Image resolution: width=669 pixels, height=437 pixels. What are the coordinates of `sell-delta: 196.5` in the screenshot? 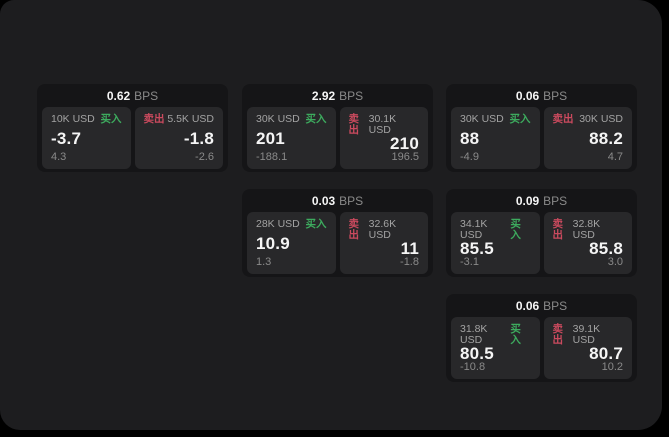 It's located at (405, 157).